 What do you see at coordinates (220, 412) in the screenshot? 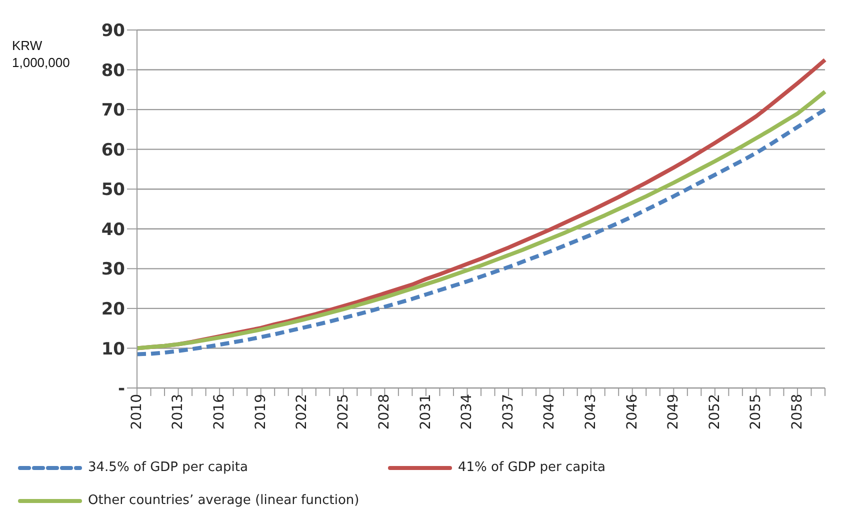
I see `x-tick-label: 2016` at bounding box center [220, 412].